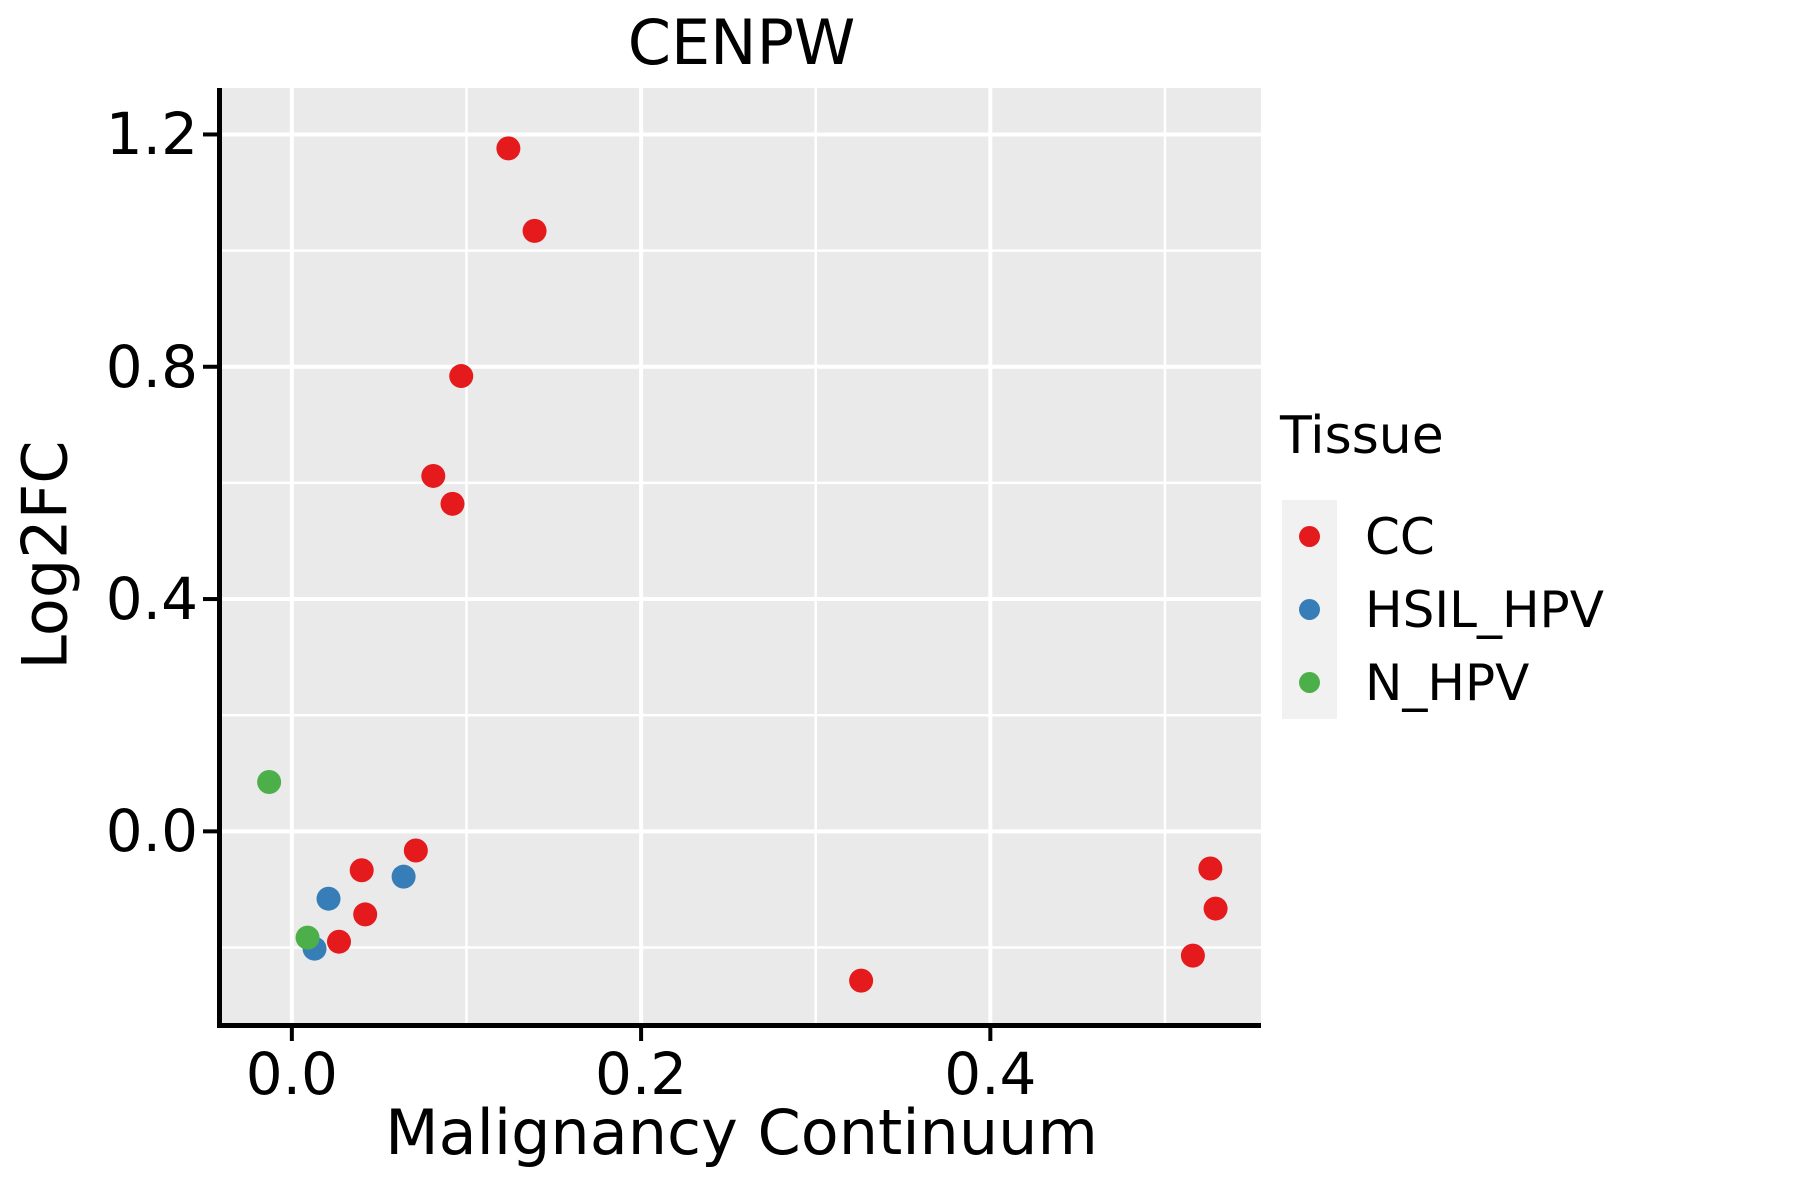  Describe the element at coordinates (291, 1074) in the screenshot. I see `x-tick-label: 0.0` at that location.